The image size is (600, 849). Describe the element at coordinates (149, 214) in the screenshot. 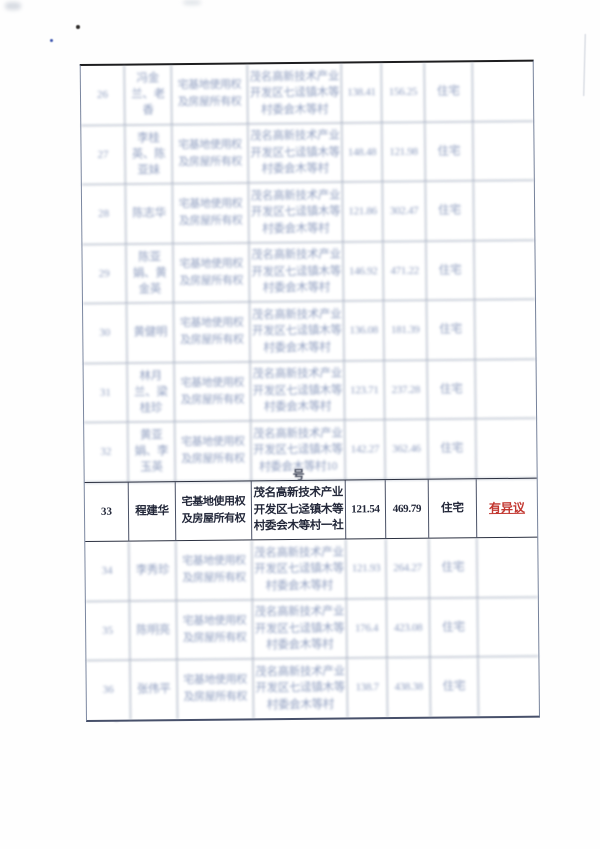

I see `cell-holder-name: 陈志华` at that location.